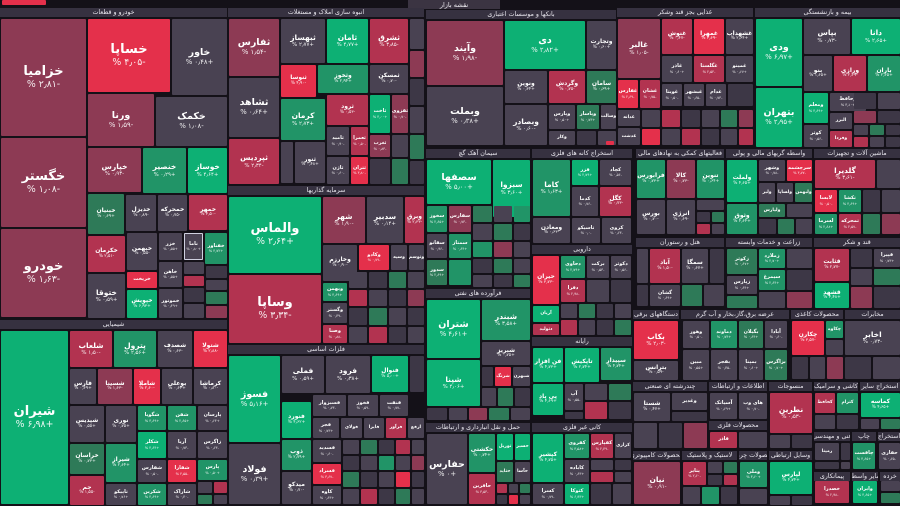 This screenshot has height=506, width=900. Describe the element at coordinates (567, 87) in the screenshot. I see `stock-tile: وگردش -۰٫۷۵ %` at that location.